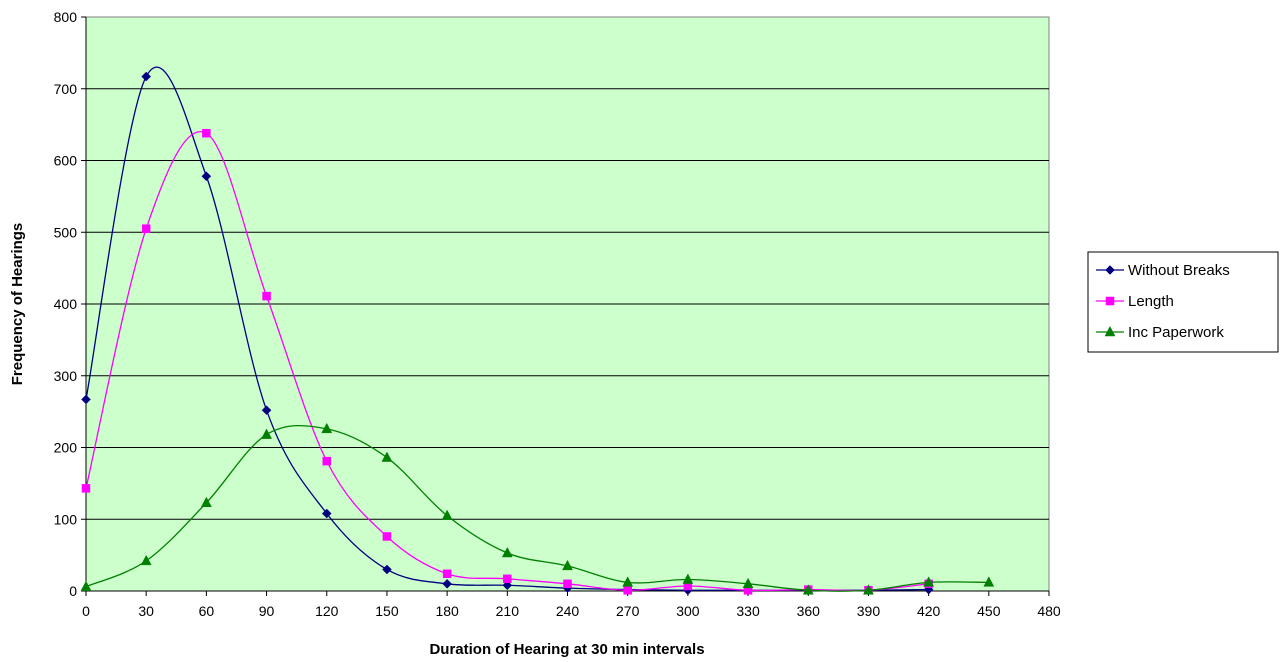 This screenshot has width=1283, height=662. What do you see at coordinates (809, 611) in the screenshot?
I see `x-tick-label: 360` at bounding box center [809, 611].